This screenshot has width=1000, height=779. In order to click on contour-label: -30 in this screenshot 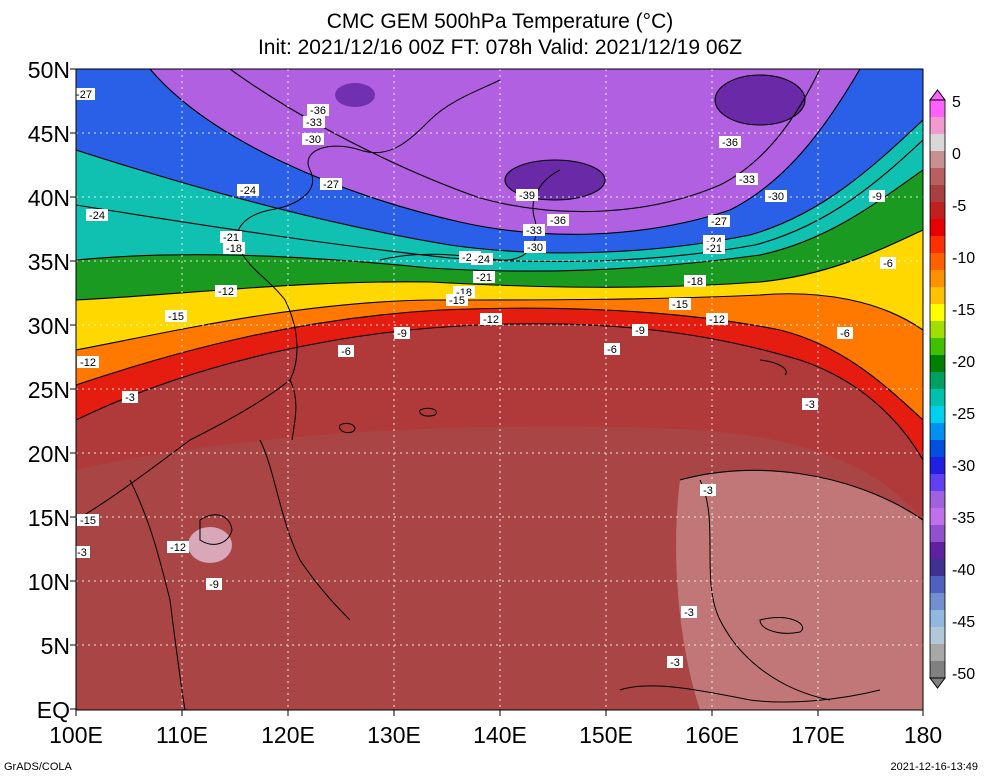, I will do `click(313, 140)`.